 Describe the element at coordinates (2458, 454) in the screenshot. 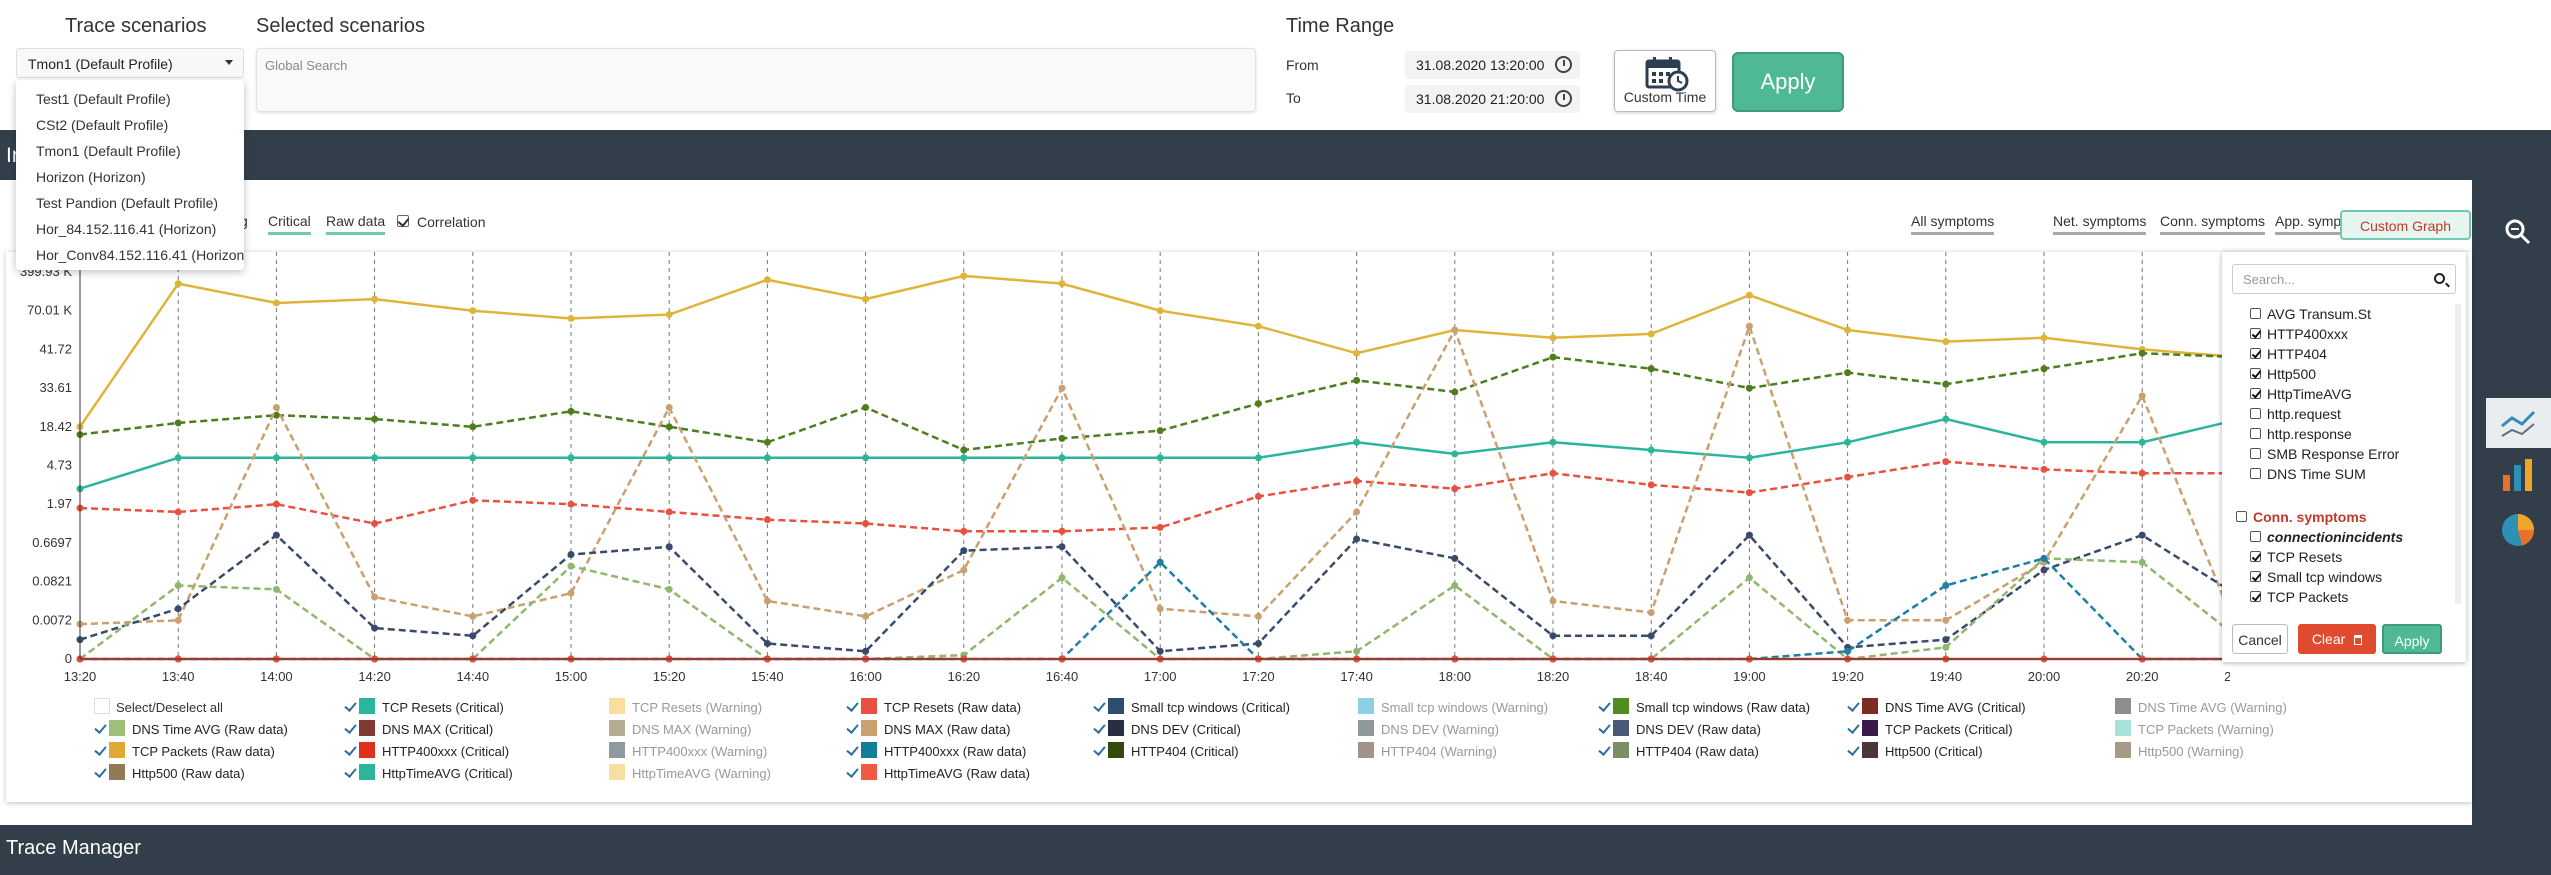

I see `panel-scrollbar` at that location.